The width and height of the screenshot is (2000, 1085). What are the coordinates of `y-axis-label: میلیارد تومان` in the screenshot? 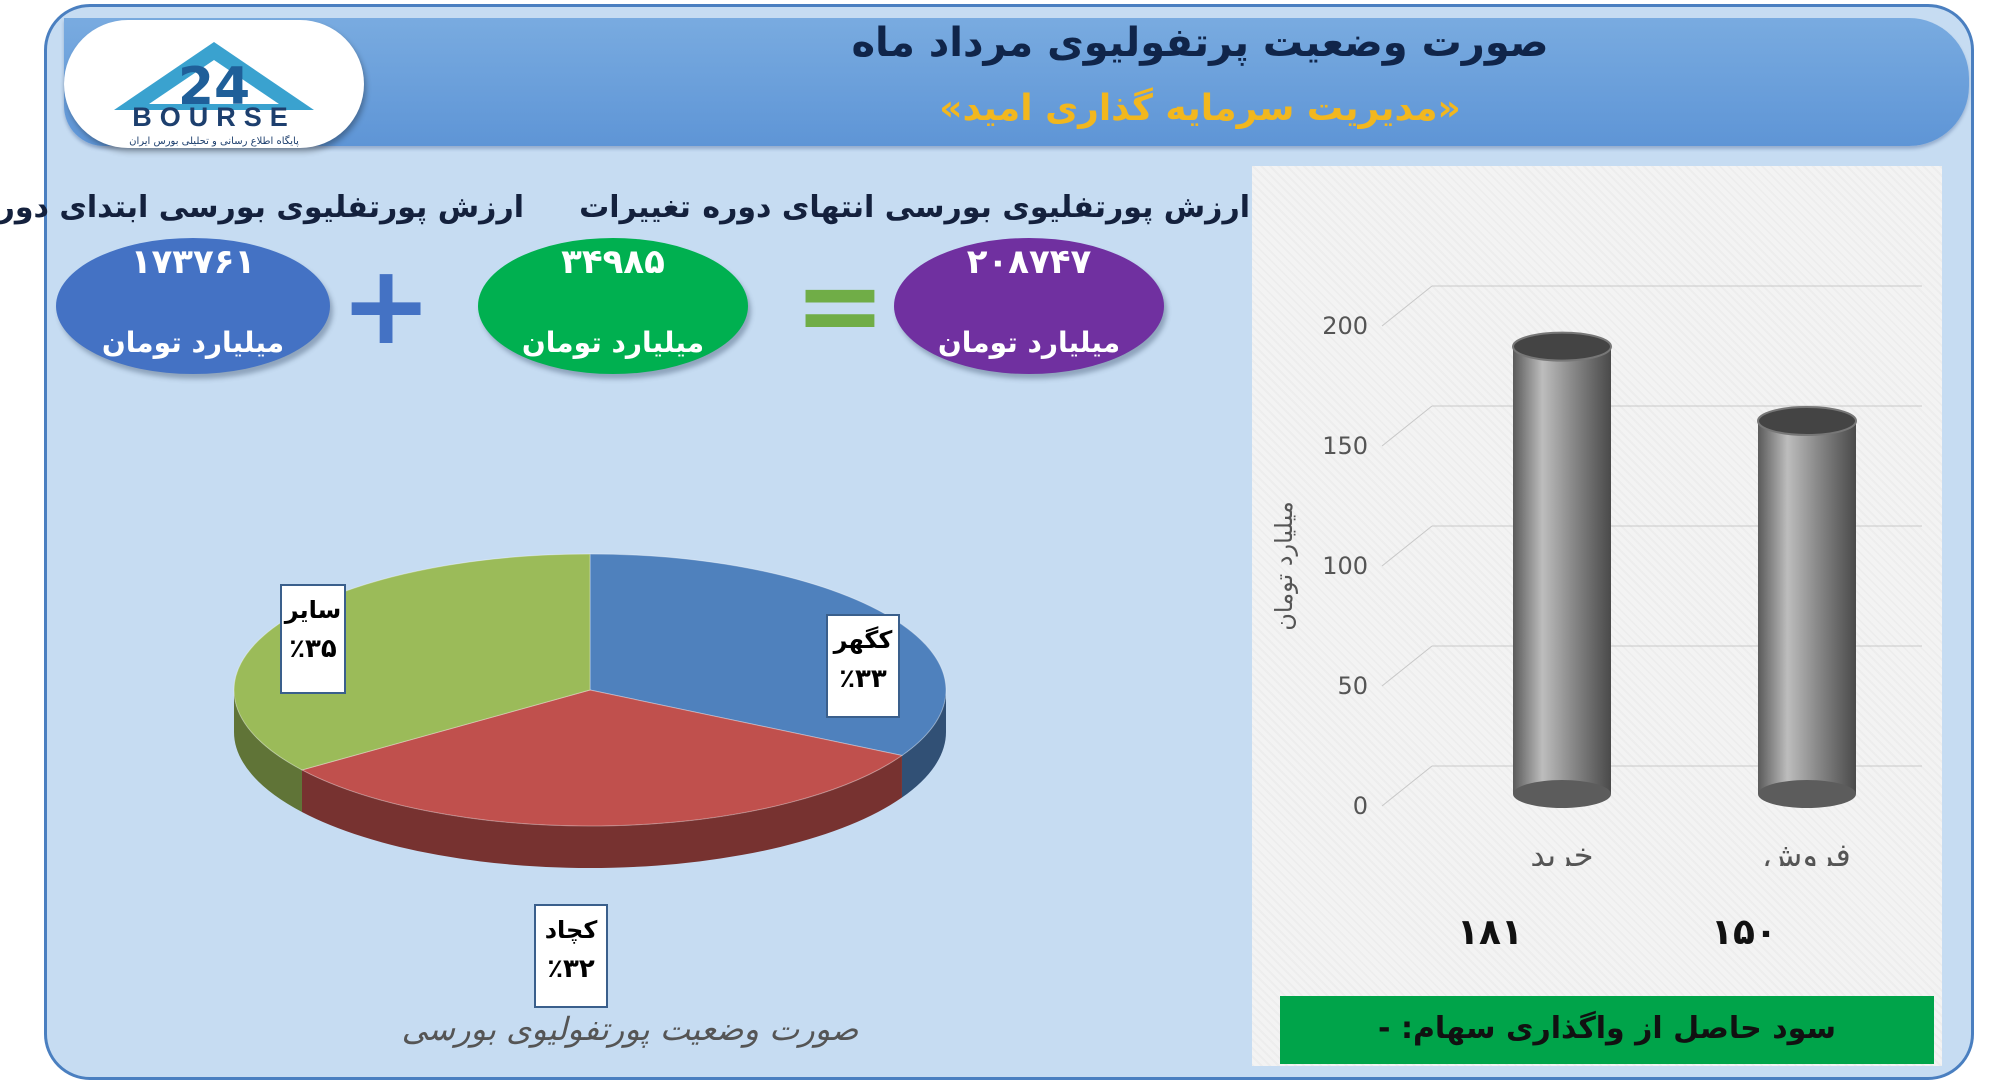 It's located at (1284, 565).